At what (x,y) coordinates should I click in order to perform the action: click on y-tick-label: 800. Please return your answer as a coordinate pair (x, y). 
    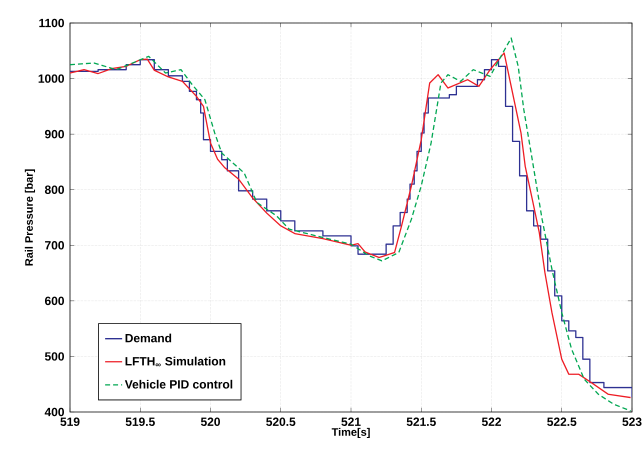
    Looking at the image, I should click on (54, 189).